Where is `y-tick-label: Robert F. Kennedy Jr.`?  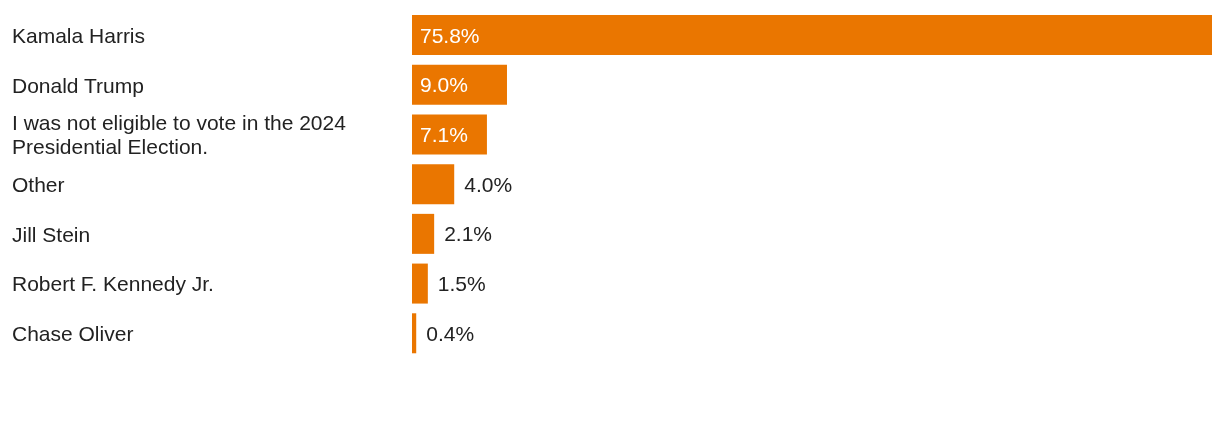
y-tick-label: Robert F. Kennedy Jr. is located at coordinates (113, 283).